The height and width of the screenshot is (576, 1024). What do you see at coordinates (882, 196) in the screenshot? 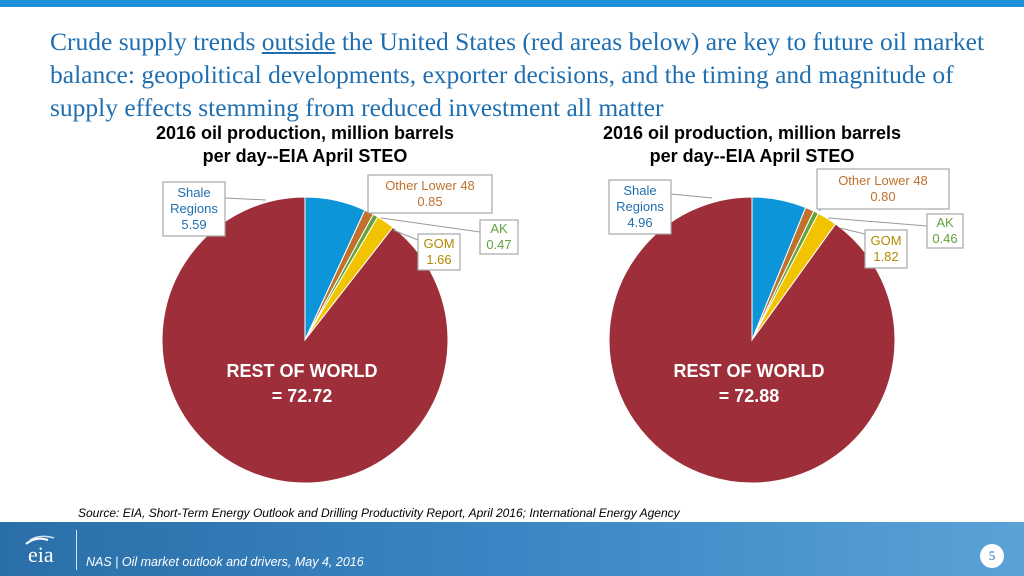
I see `data-label-value: 0.80` at bounding box center [882, 196].